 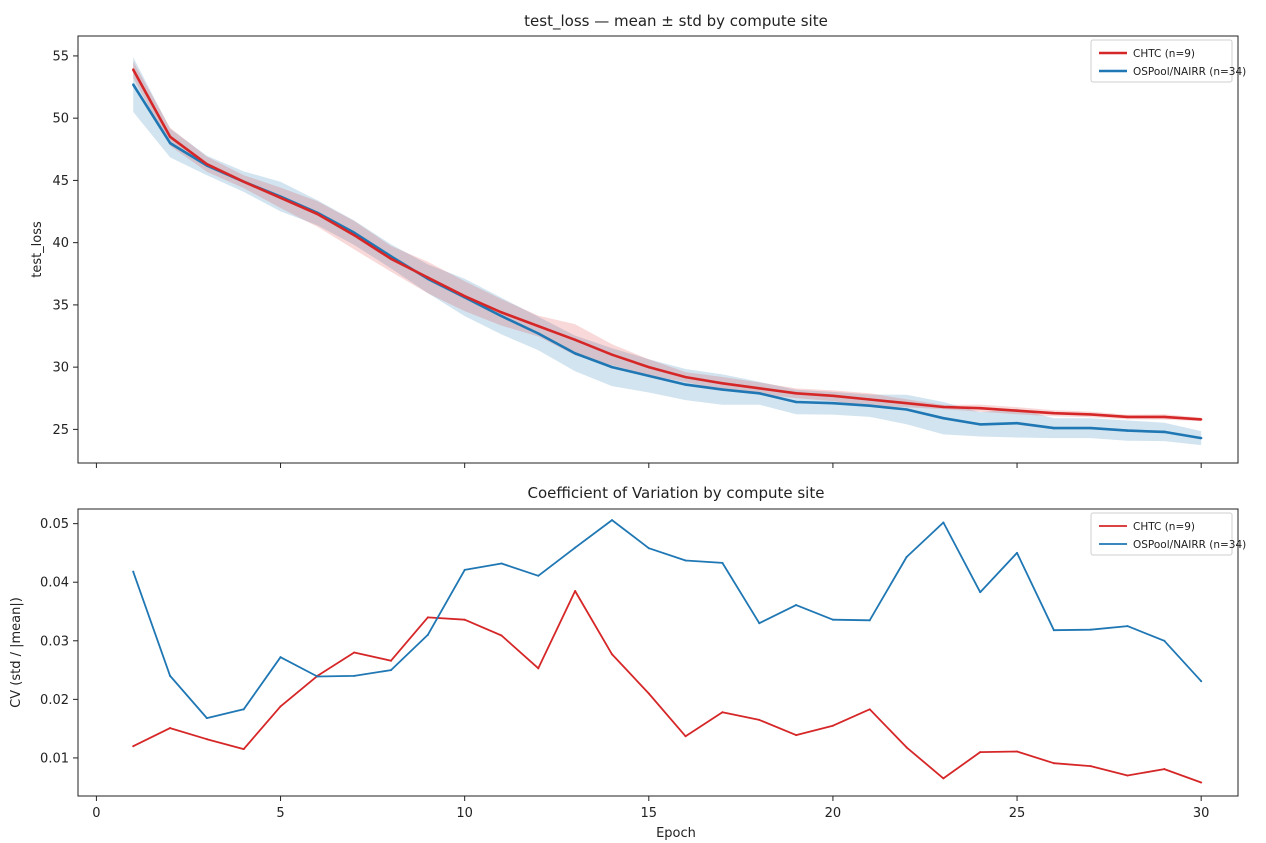 What do you see at coordinates (676, 493) in the screenshot?
I see `chart-title: Coefficient of Variation by compute site` at bounding box center [676, 493].